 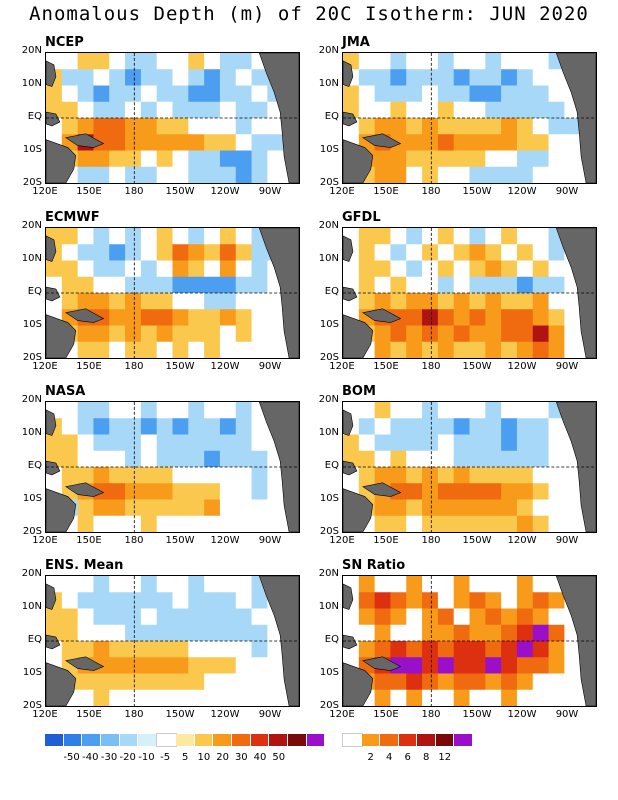 What do you see at coordinates (278, 293) in the screenshot?
I see `land-americas` at bounding box center [278, 293].